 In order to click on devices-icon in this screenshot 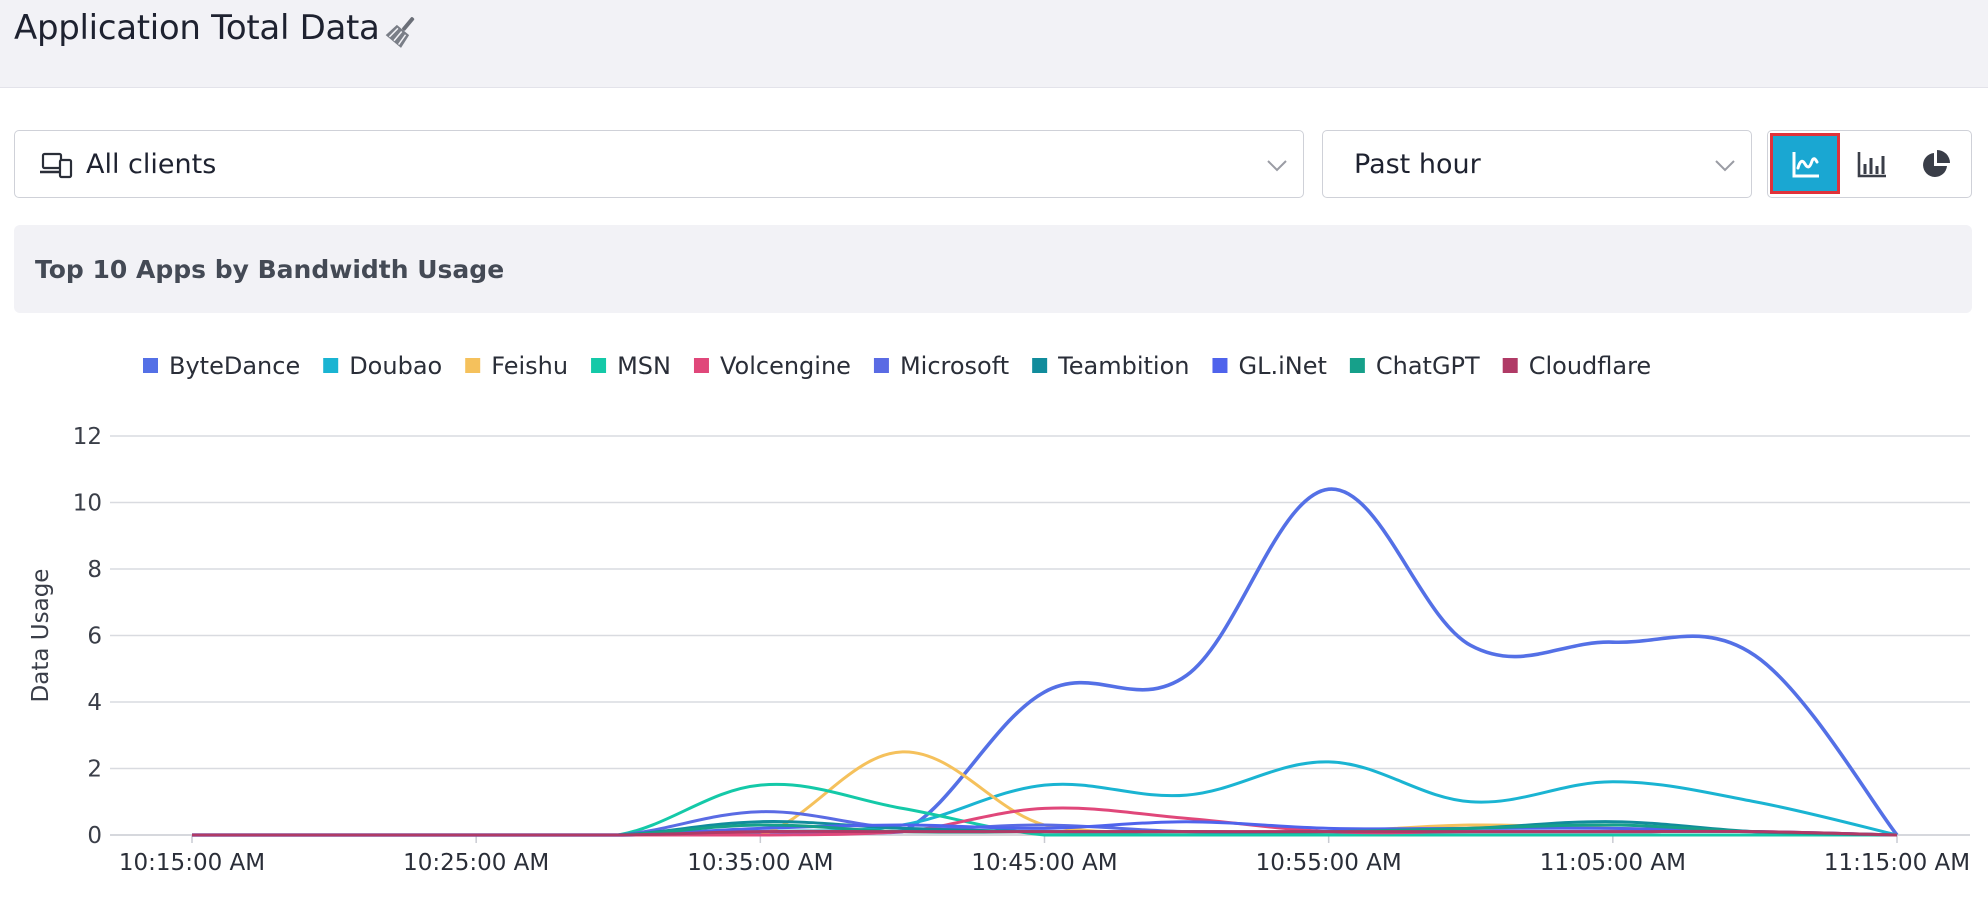, I will do `click(56, 165)`.